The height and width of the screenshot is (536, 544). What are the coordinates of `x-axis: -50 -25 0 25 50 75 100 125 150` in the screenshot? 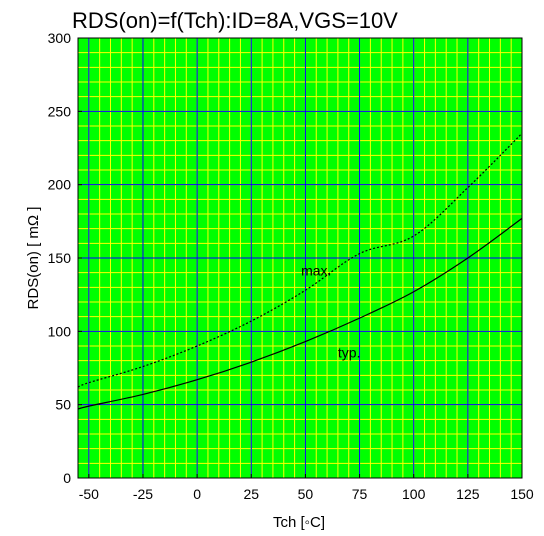 It's located at (306, 488).